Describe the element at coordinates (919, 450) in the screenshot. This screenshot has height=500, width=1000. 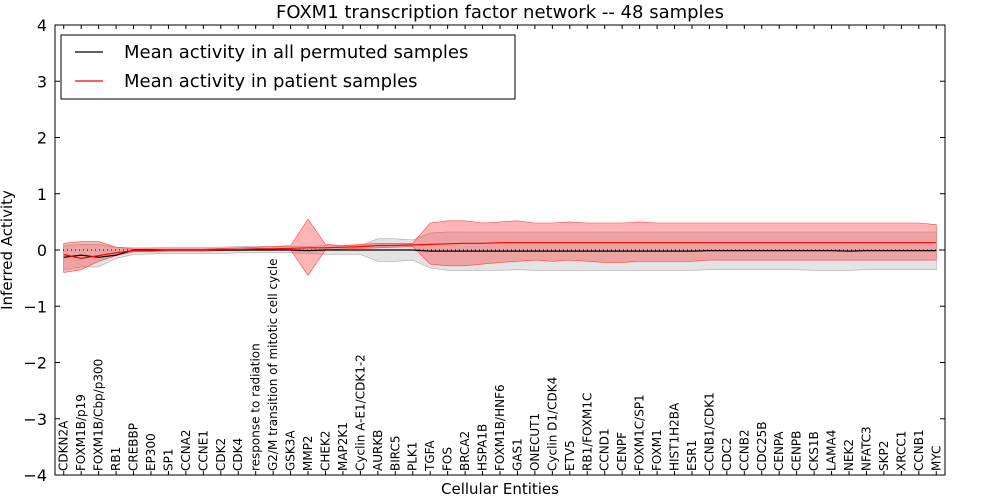
I see `x-category-label: CCNB1` at that location.